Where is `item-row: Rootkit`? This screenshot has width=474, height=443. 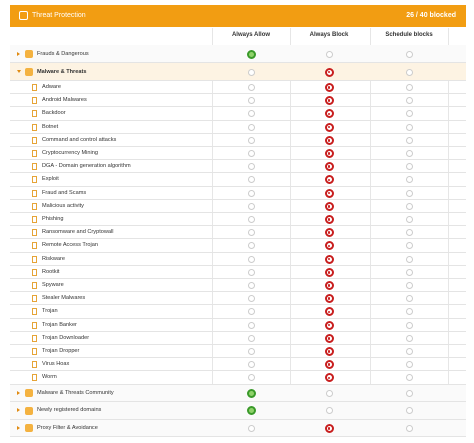
item-row: Rootkit is located at coordinates (238, 272).